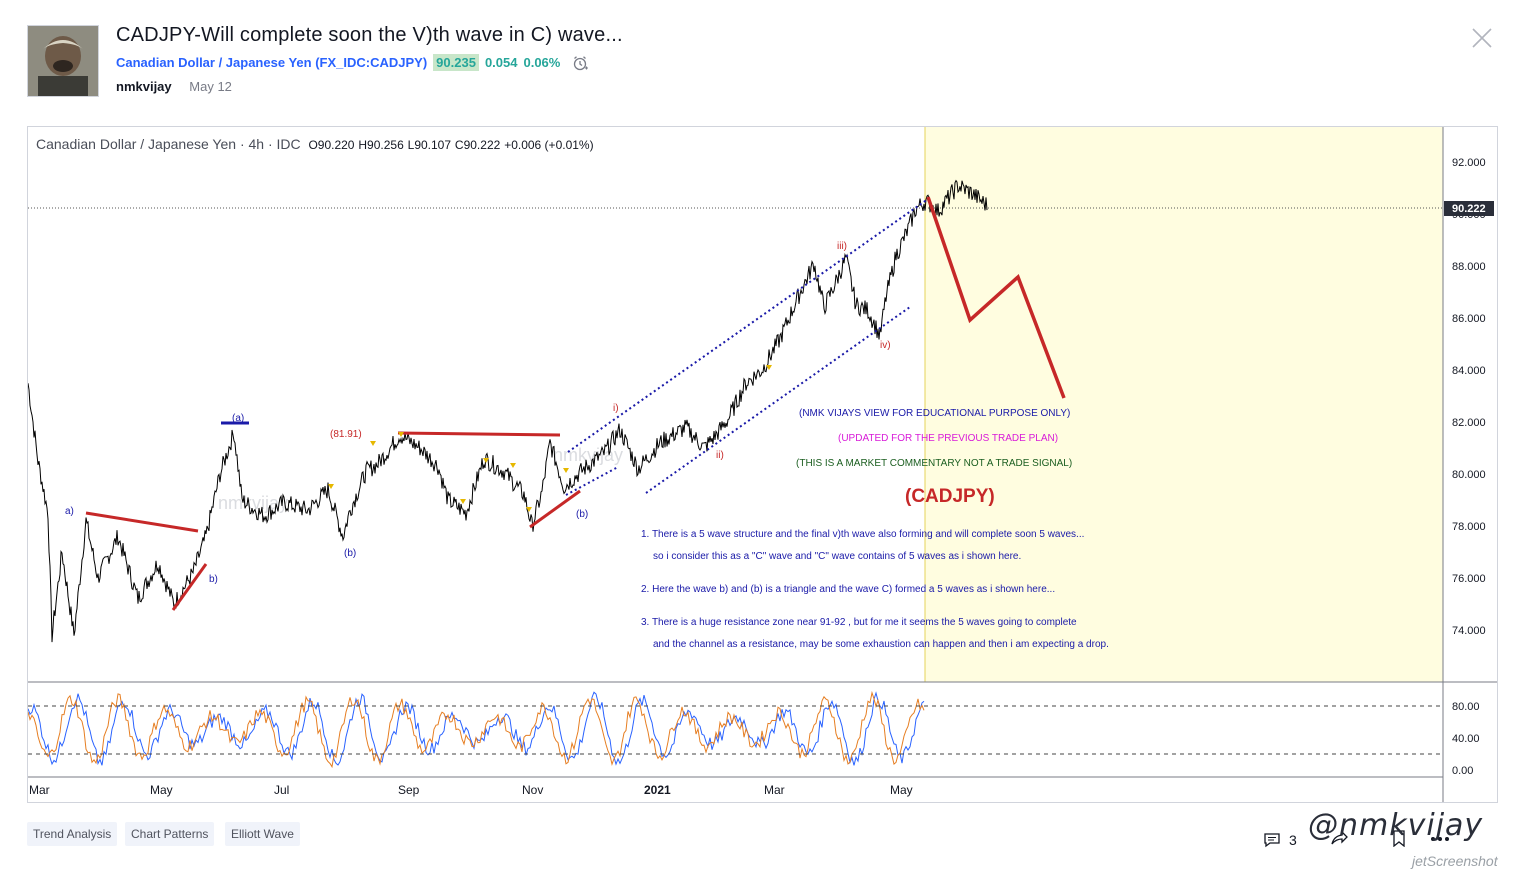  What do you see at coordinates (948, 438) in the screenshot?
I see `annotation-updated: (UPDATED FOR THE PREVIOUS TRADE PLAN)` at bounding box center [948, 438].